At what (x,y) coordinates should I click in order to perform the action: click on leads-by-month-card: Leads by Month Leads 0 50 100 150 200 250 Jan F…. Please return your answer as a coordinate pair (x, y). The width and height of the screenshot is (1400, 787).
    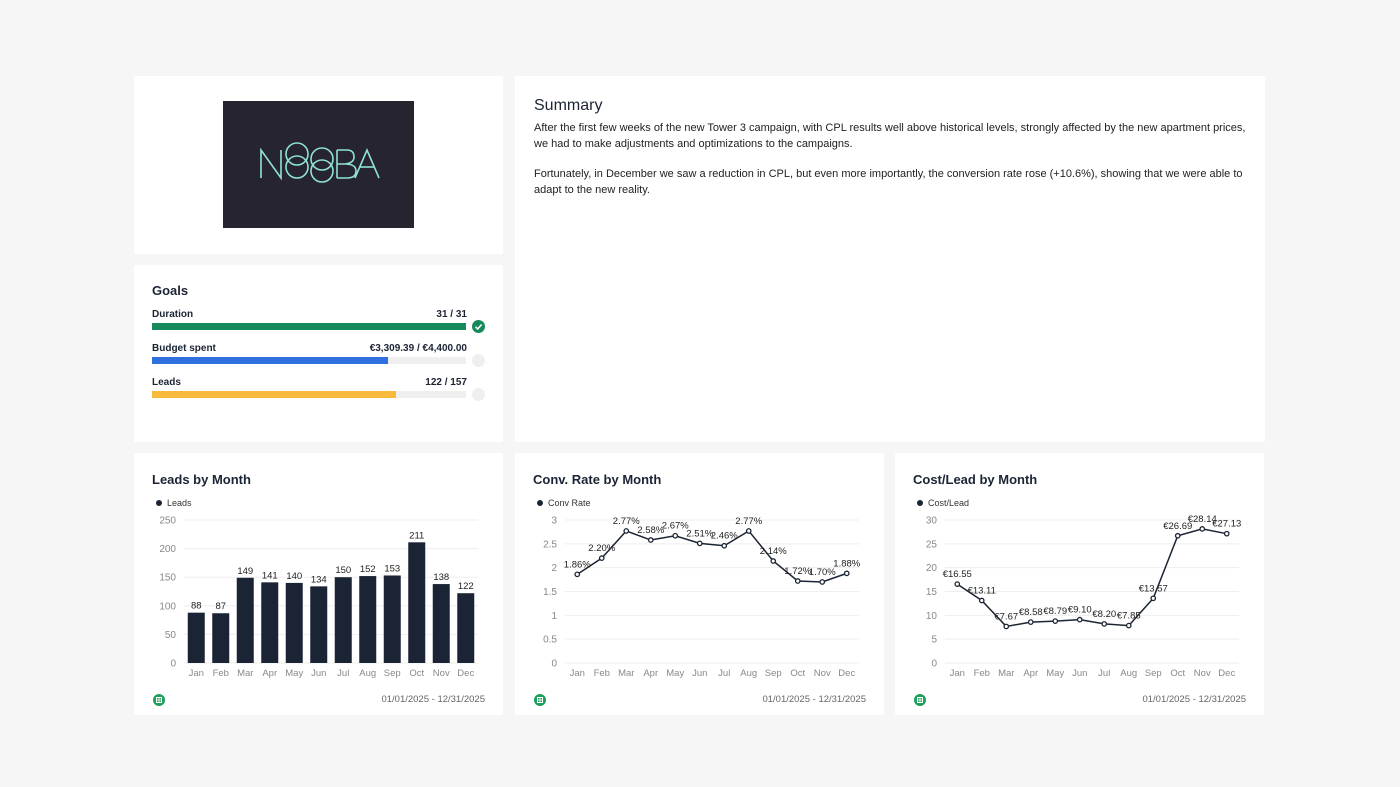
    Looking at the image, I should click on (318, 584).